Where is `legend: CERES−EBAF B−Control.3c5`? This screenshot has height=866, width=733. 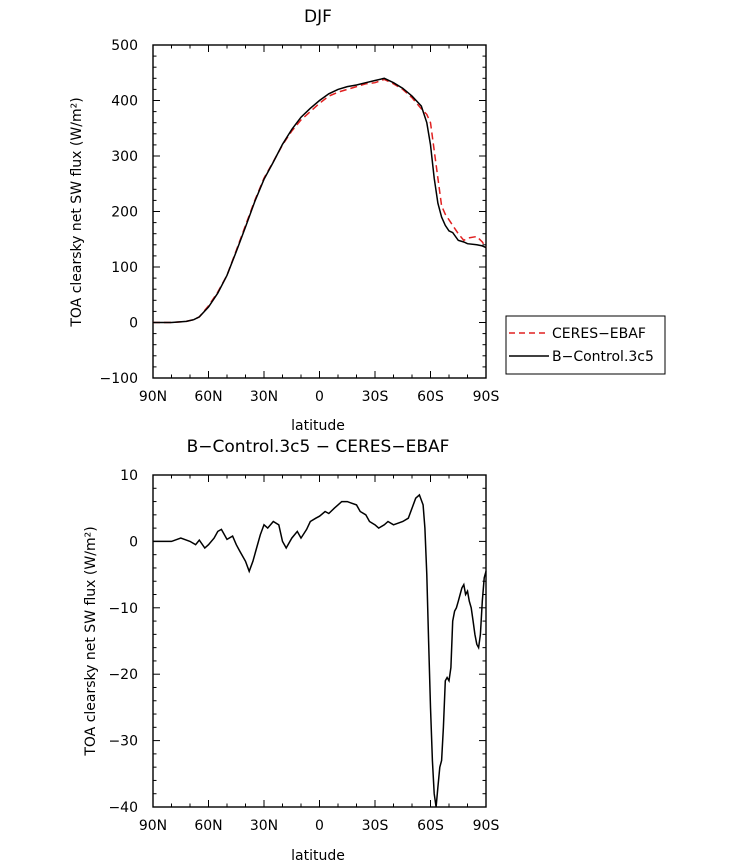 legend: CERES−EBAF B−Control.3c5 is located at coordinates (585, 345).